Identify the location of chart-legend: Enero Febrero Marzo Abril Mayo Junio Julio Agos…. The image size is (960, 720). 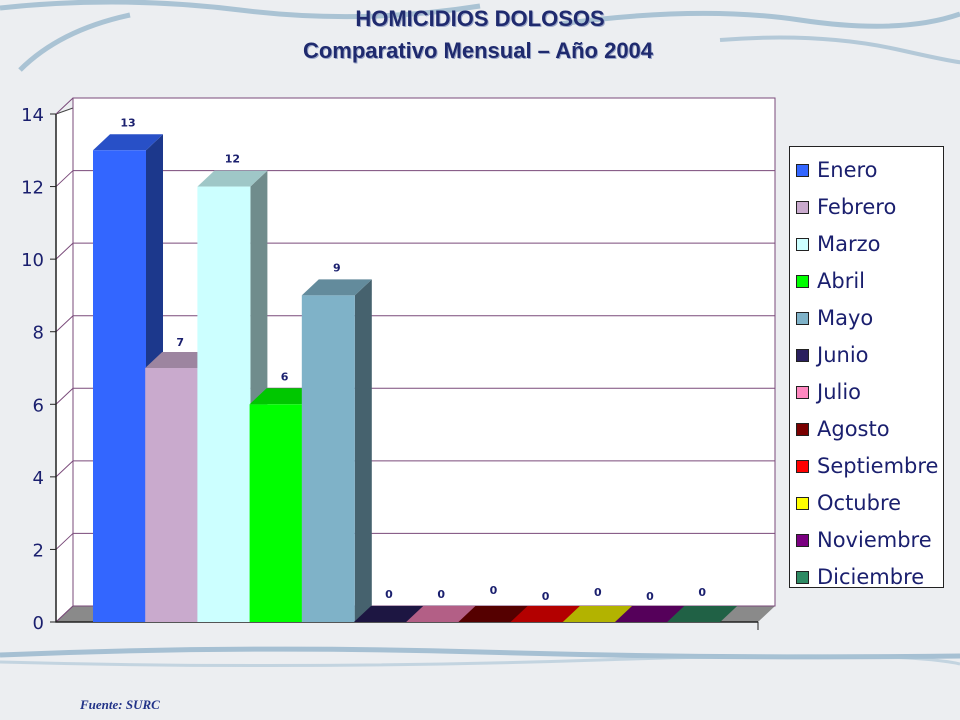
(866, 367).